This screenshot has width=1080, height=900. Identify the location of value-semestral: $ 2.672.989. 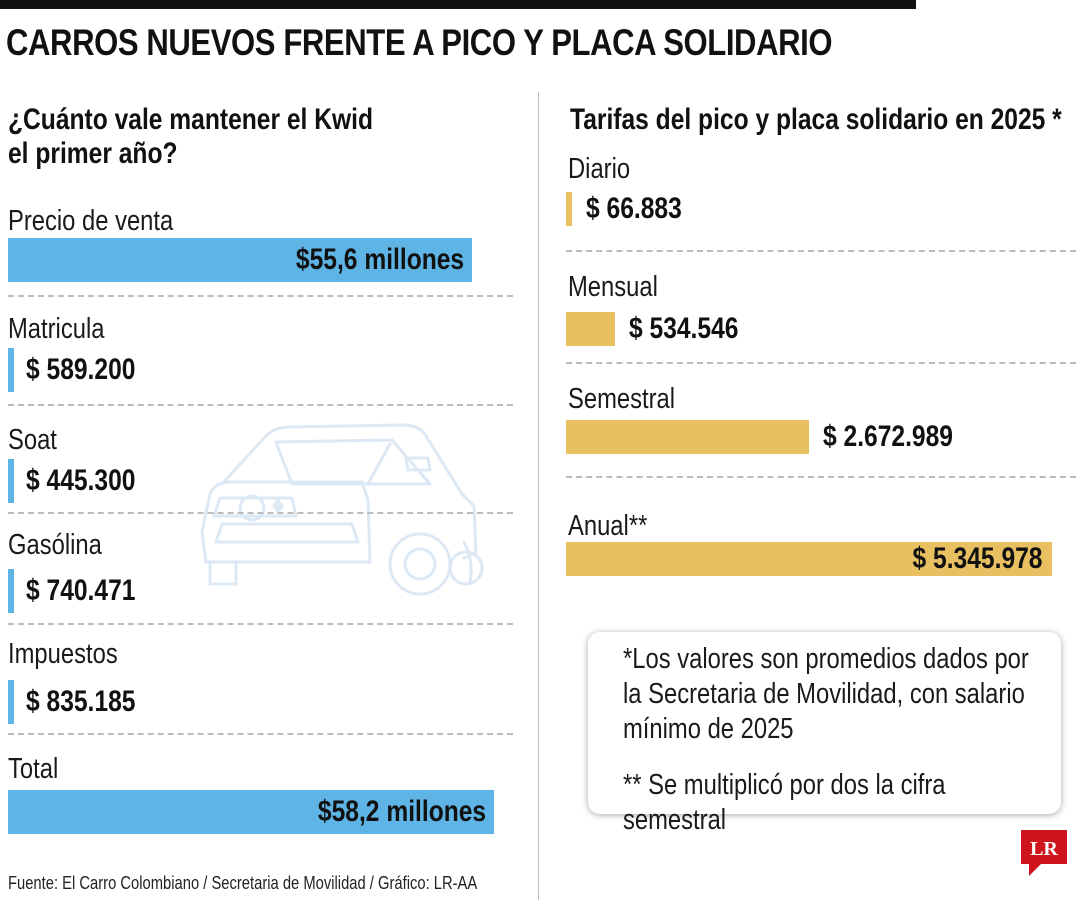
(888, 436).